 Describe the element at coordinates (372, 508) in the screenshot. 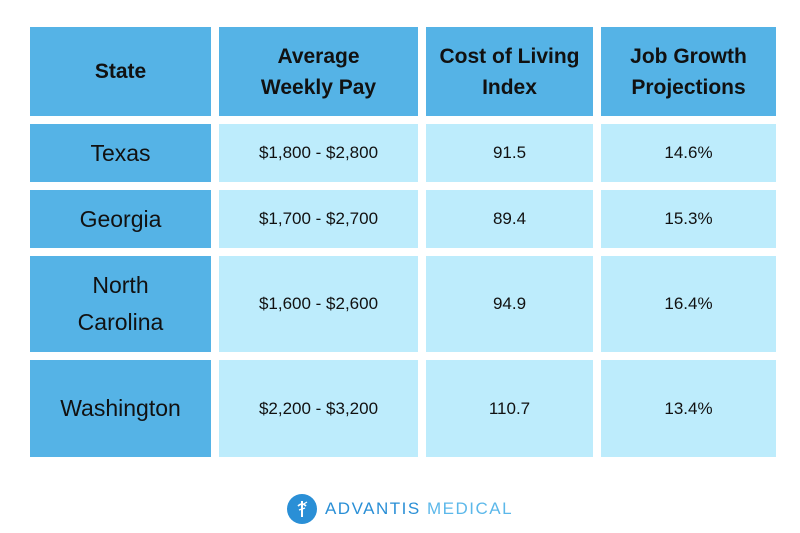

I see `brand-part1: ADVANTIS` at that location.